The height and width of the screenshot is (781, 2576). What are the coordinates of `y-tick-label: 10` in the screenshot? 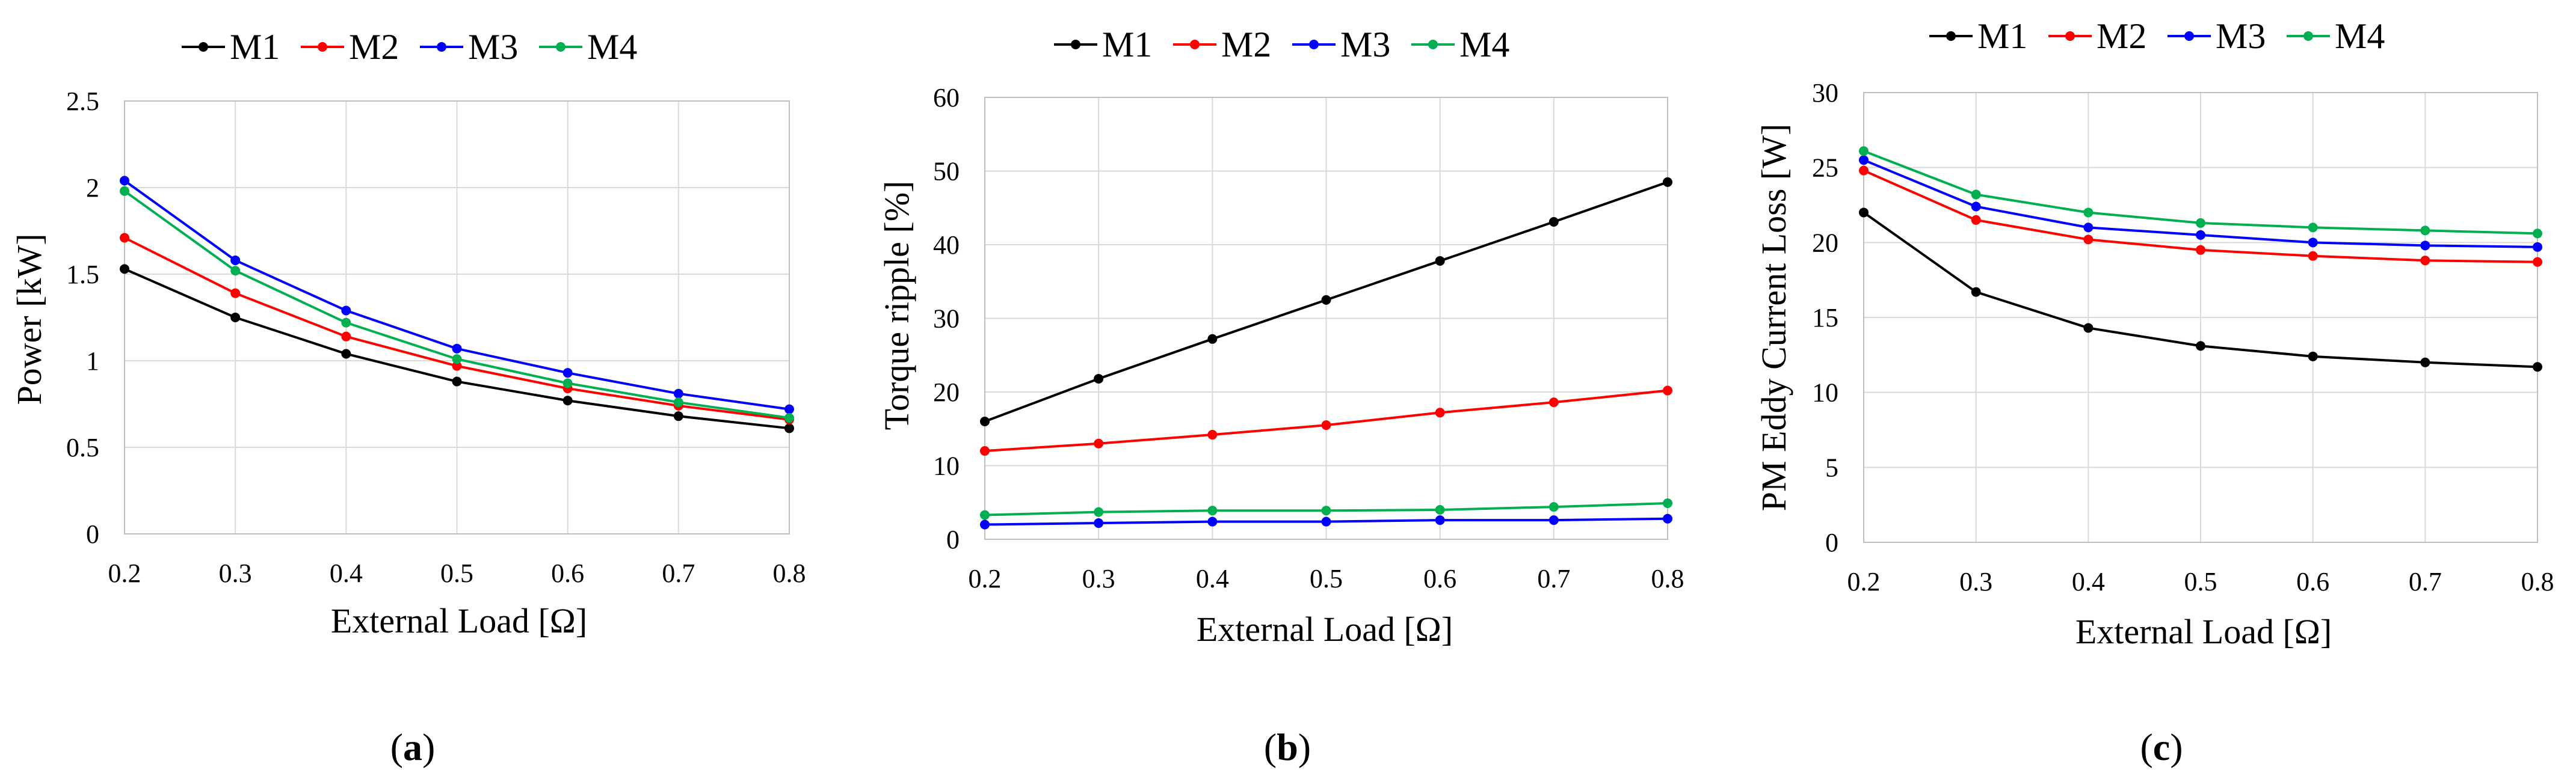 It's located at (946, 466).